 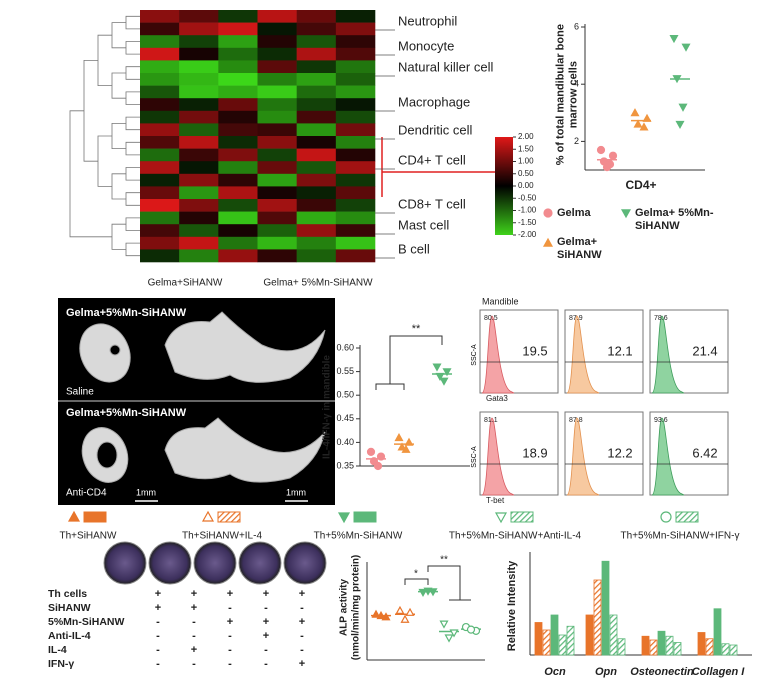 I want to click on cell-type-label: B cell, so click(x=414, y=248).